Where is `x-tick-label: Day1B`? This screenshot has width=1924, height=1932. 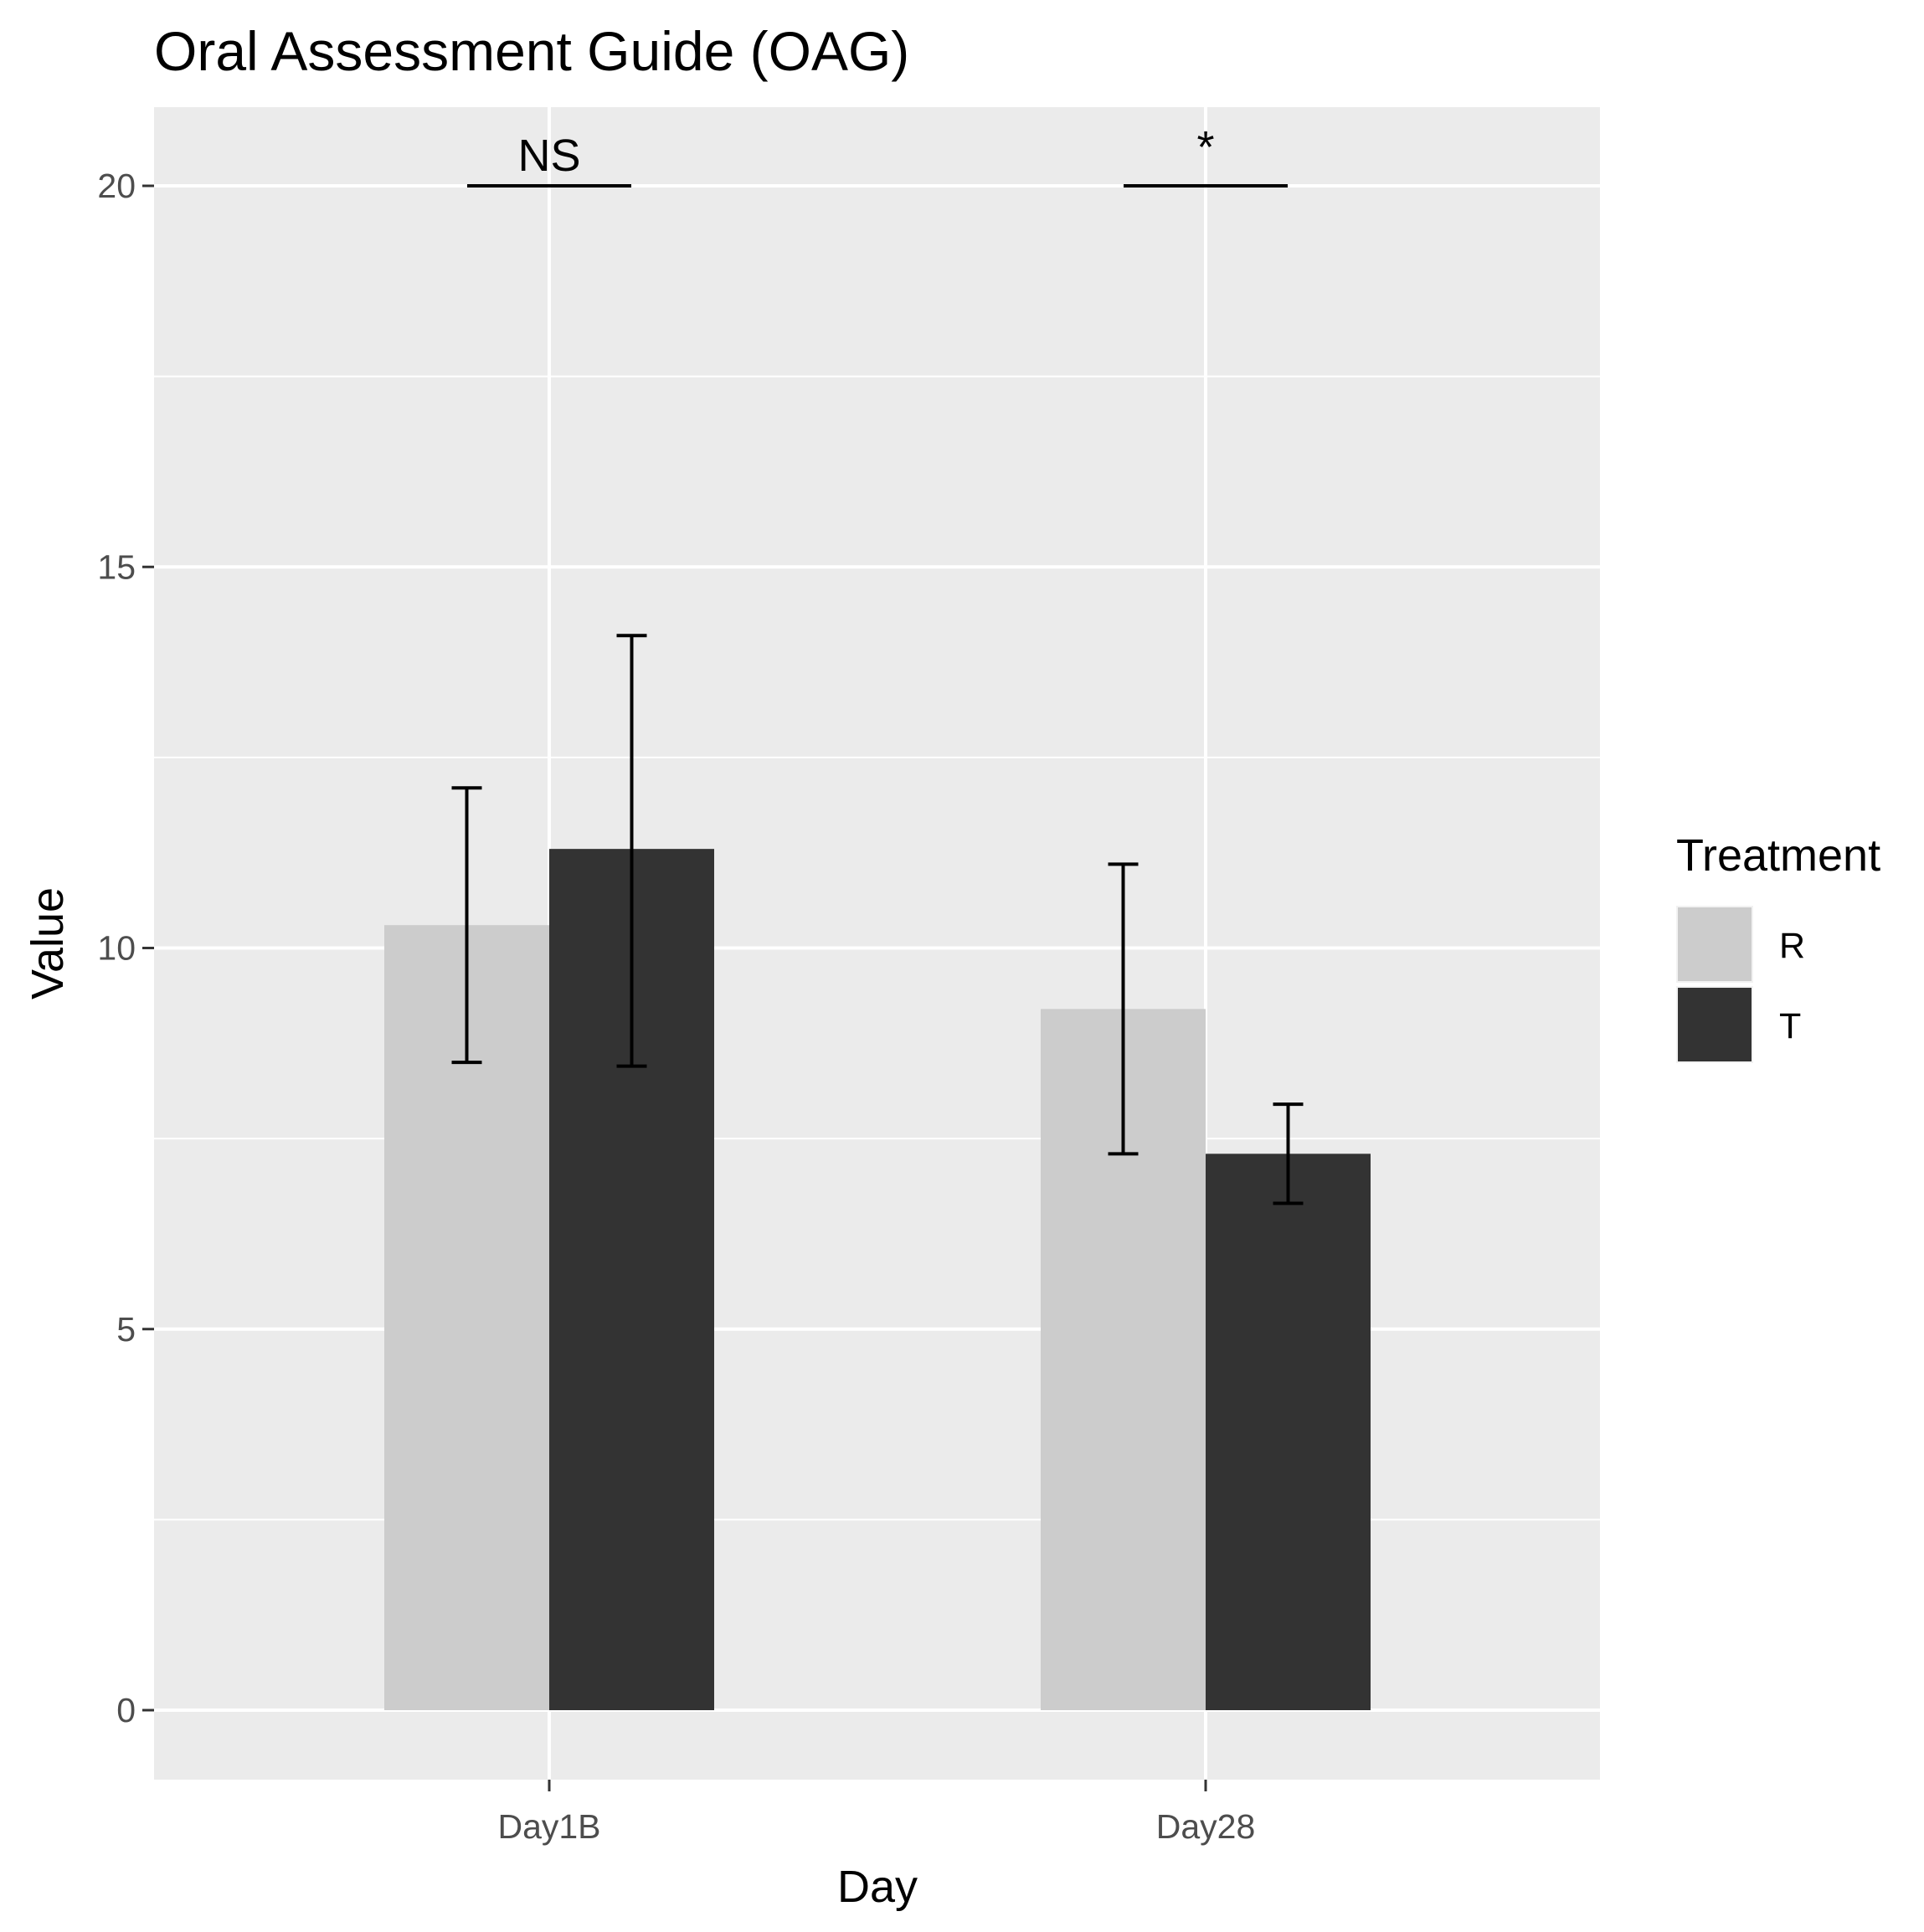
x-tick-label: Day1B is located at coordinates (548, 1827).